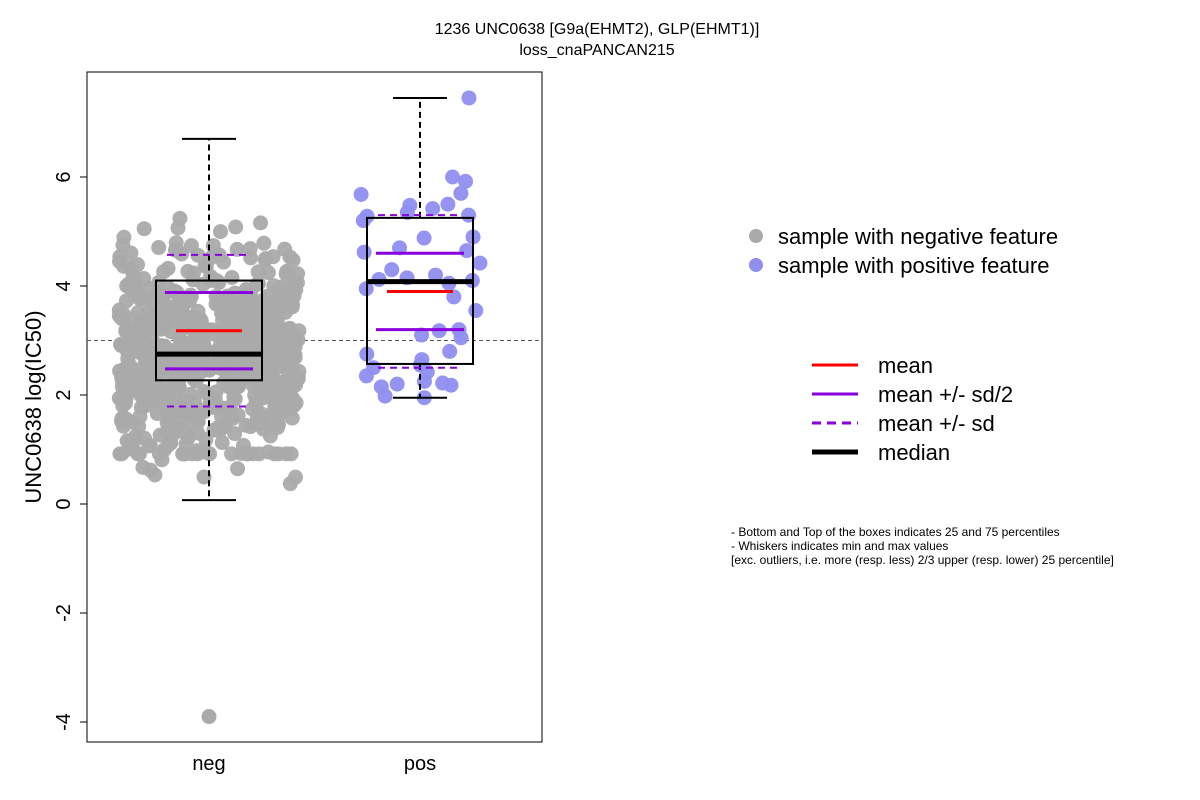  I want to click on box-neg, so click(209, 330).